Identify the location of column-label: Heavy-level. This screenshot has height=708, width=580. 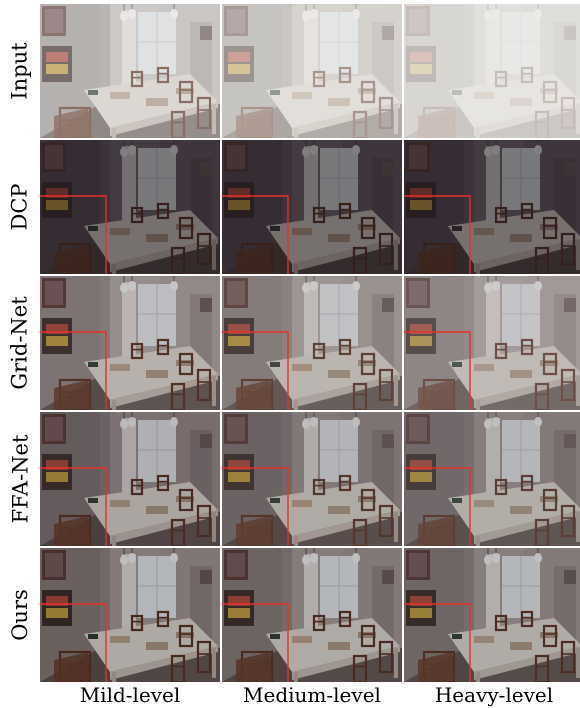
(494, 695).